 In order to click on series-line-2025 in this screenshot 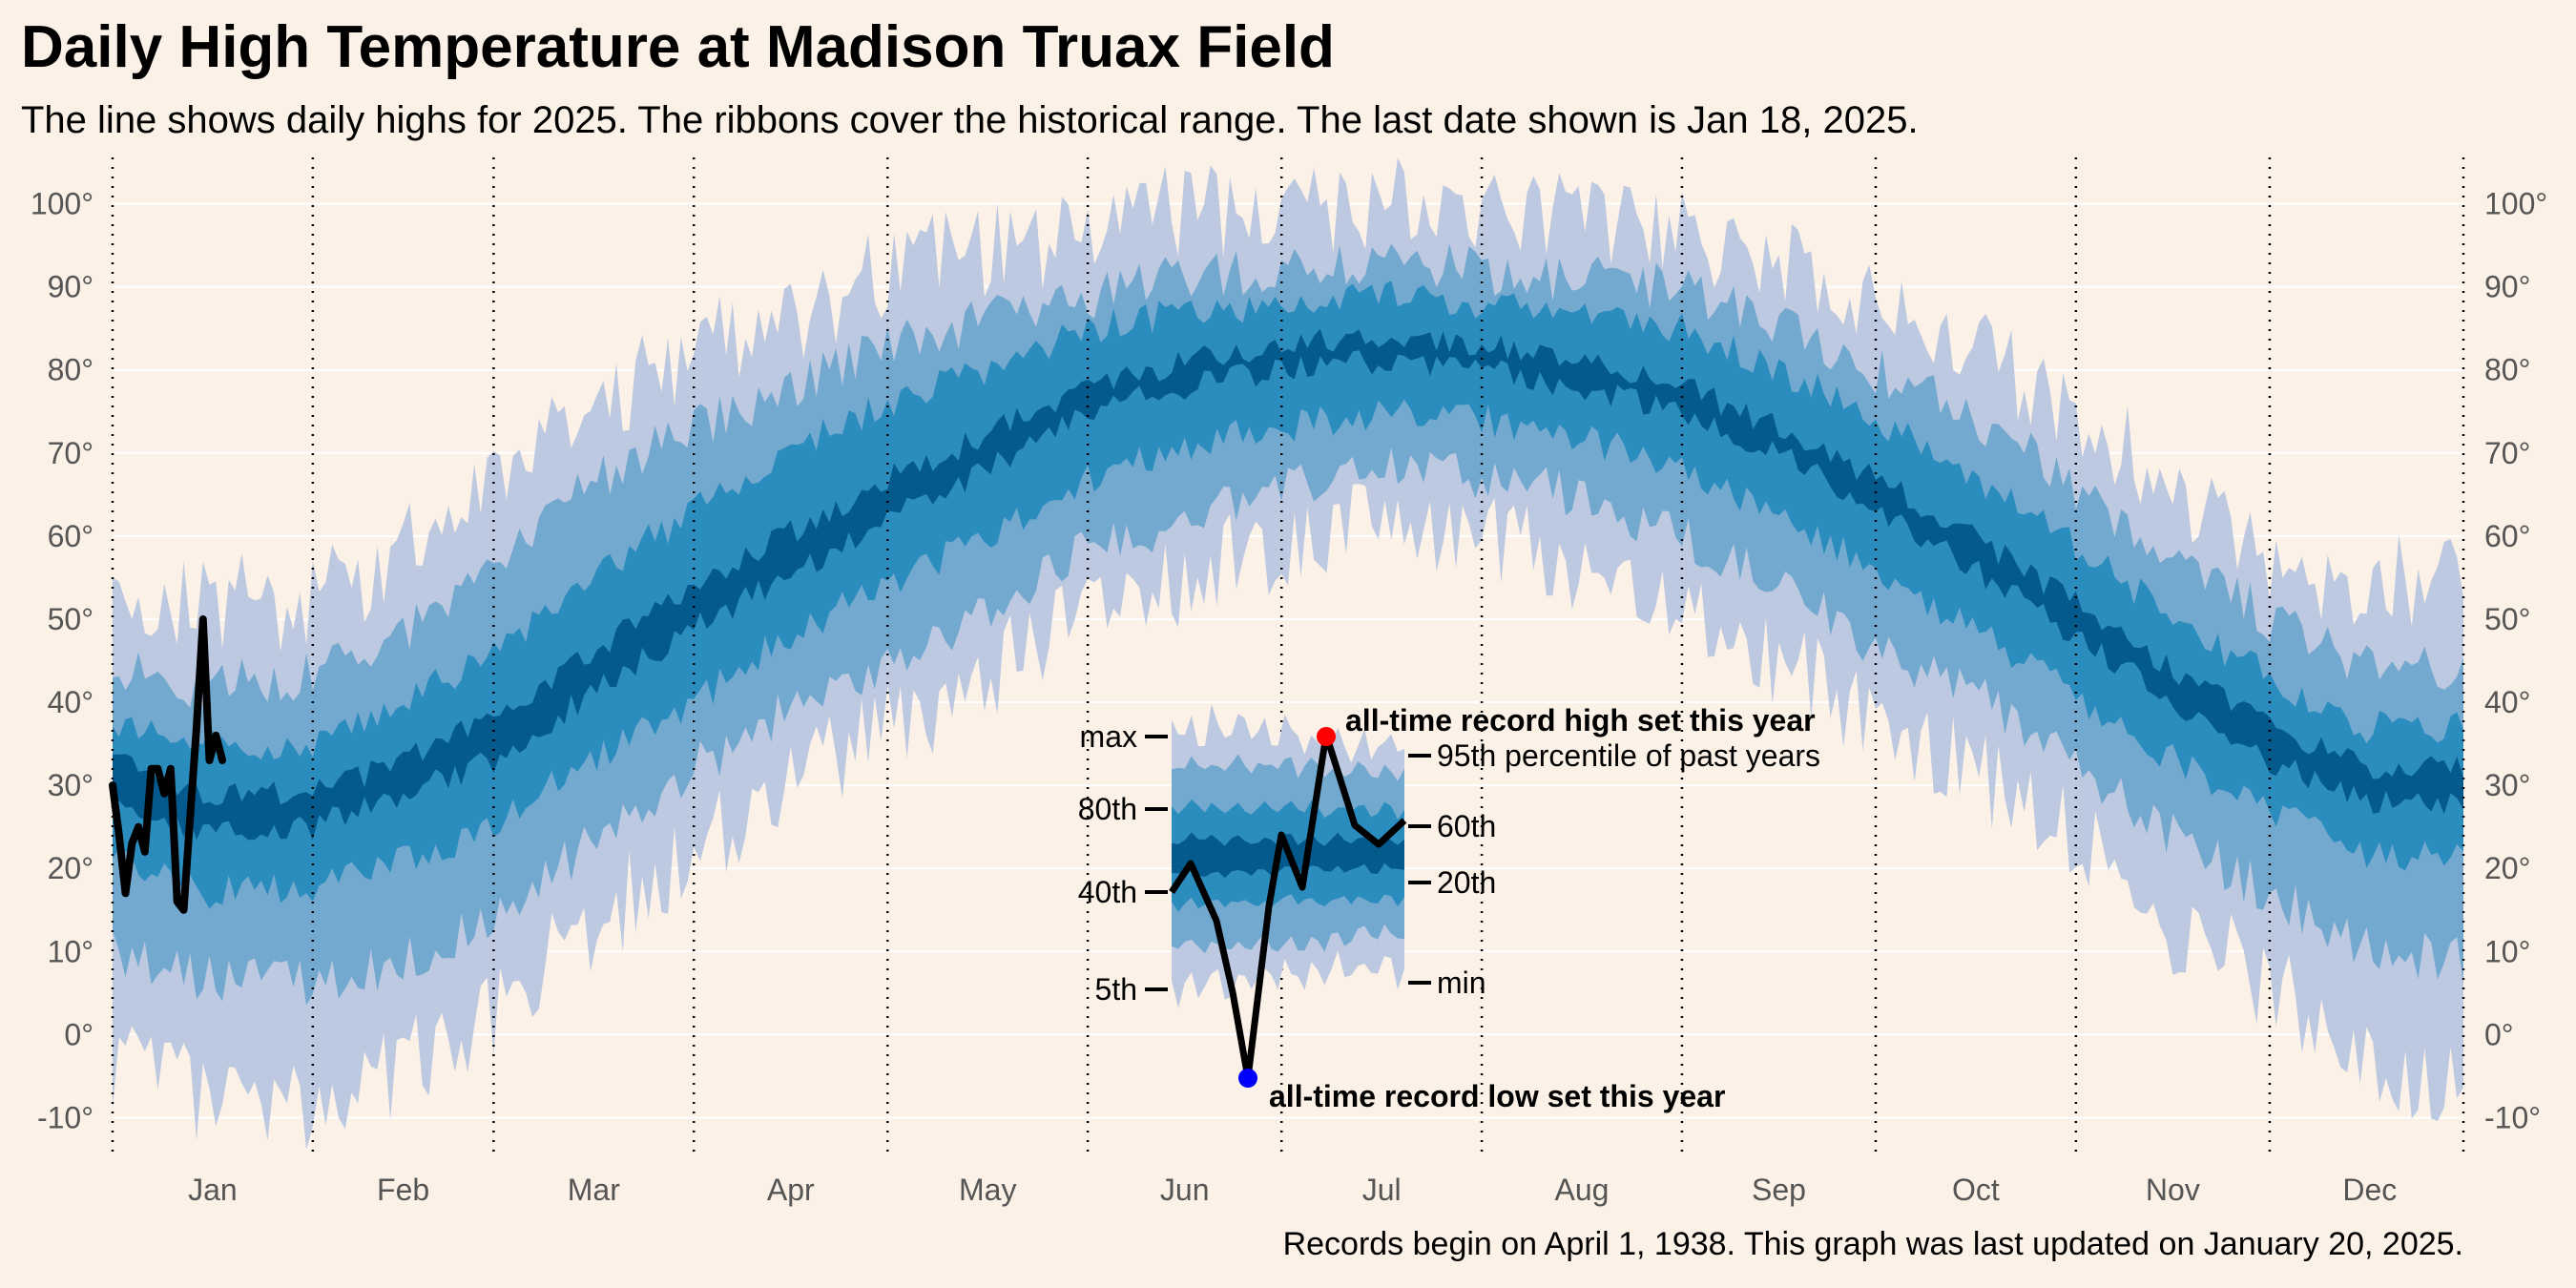, I will do `click(168, 764)`.